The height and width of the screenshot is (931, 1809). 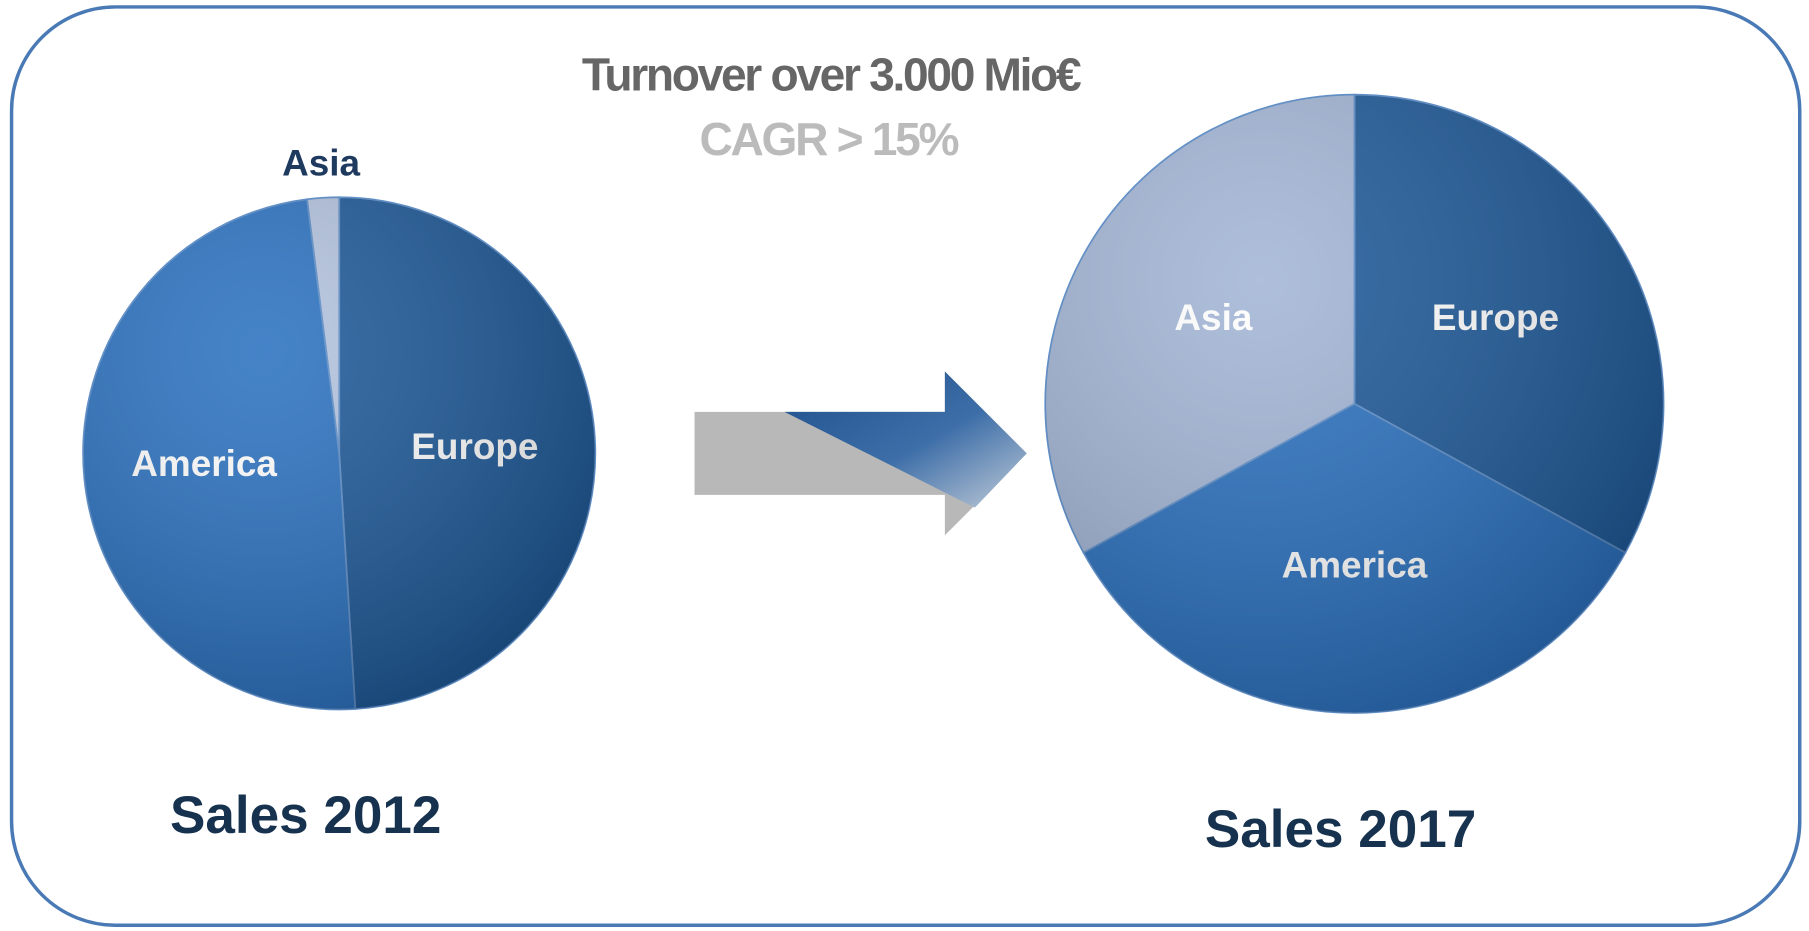 What do you see at coordinates (831, 75) in the screenshot?
I see `headline: Turnover over 3.000 Mio€` at bounding box center [831, 75].